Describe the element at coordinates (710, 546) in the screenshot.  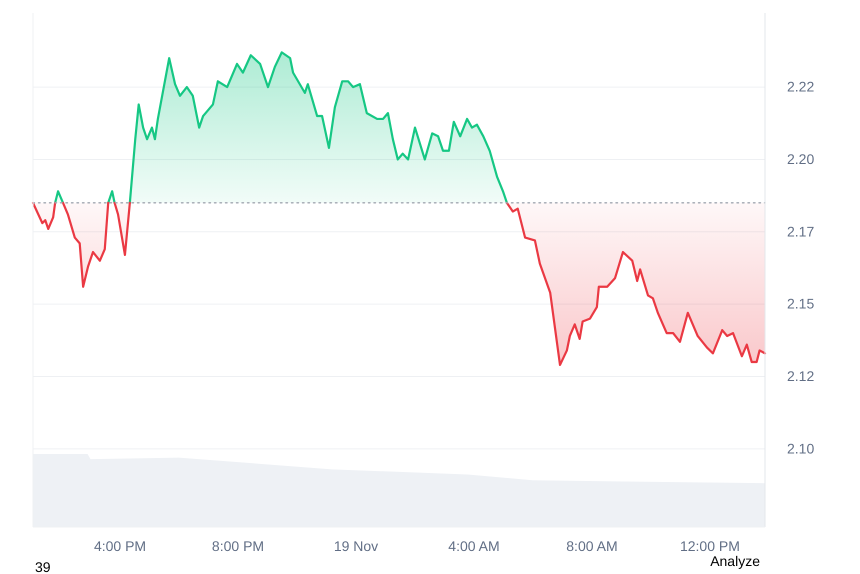
I see `x-tick-label: 12:00 PM` at that location.